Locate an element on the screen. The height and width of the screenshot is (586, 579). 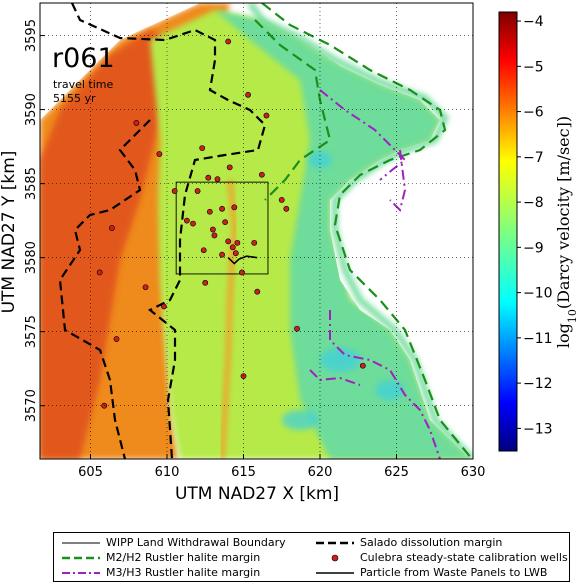
run-title: r061 is located at coordinates (83, 58).